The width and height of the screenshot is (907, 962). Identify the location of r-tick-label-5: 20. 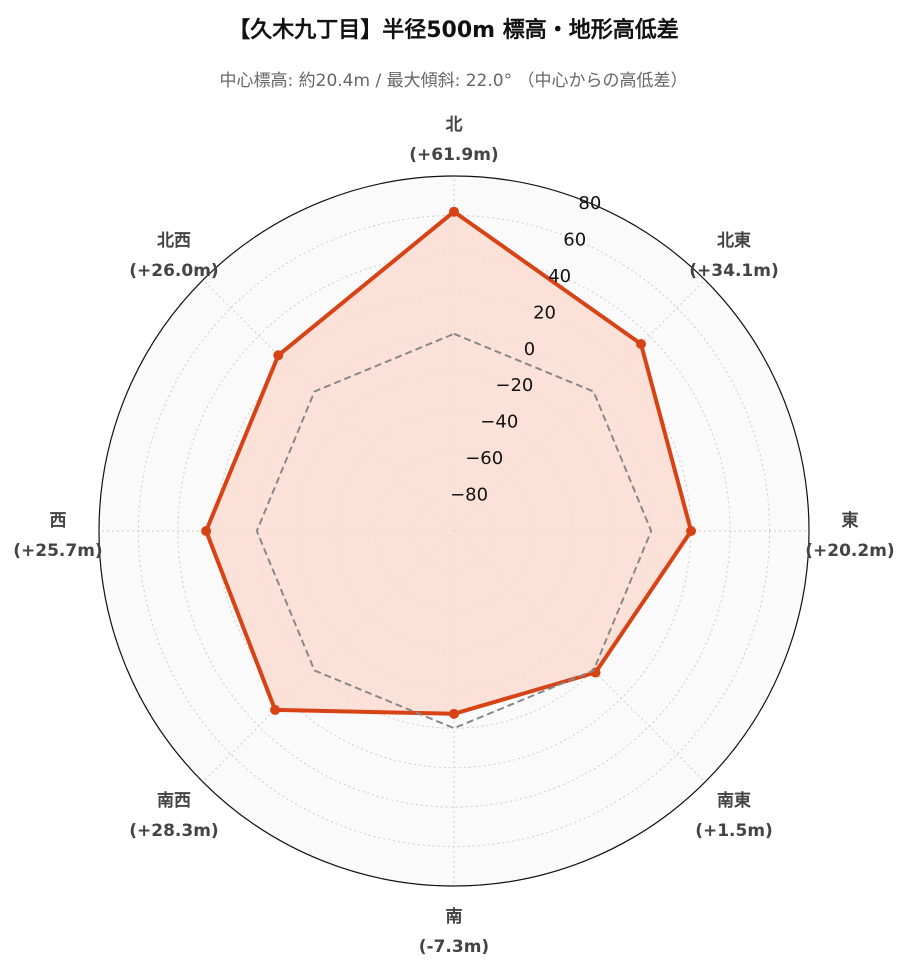
(544, 312).